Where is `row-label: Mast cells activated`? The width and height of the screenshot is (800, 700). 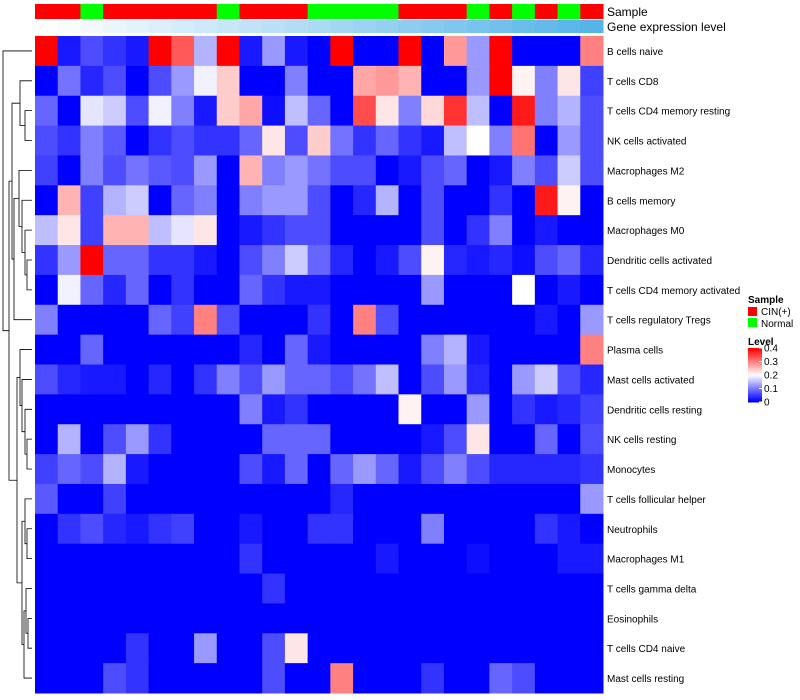
row-label: Mast cells activated is located at coordinates (650, 380).